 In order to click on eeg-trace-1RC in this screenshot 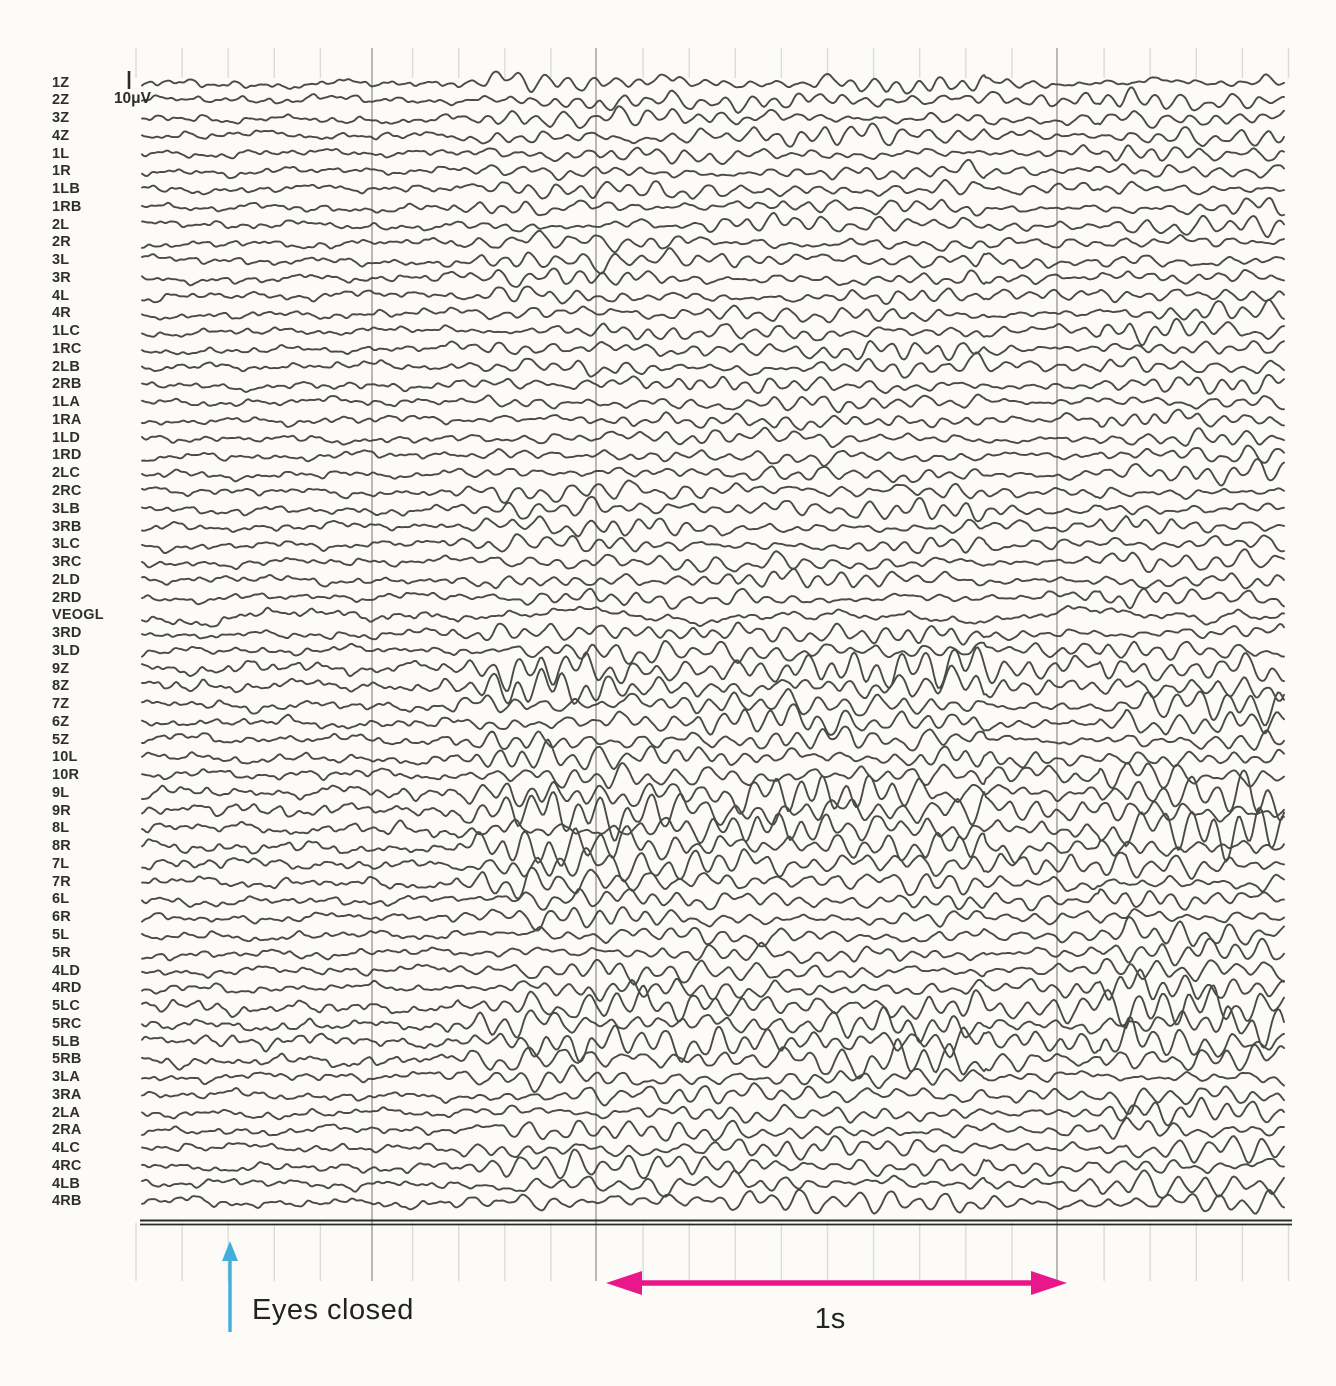, I will do `click(713, 350)`.